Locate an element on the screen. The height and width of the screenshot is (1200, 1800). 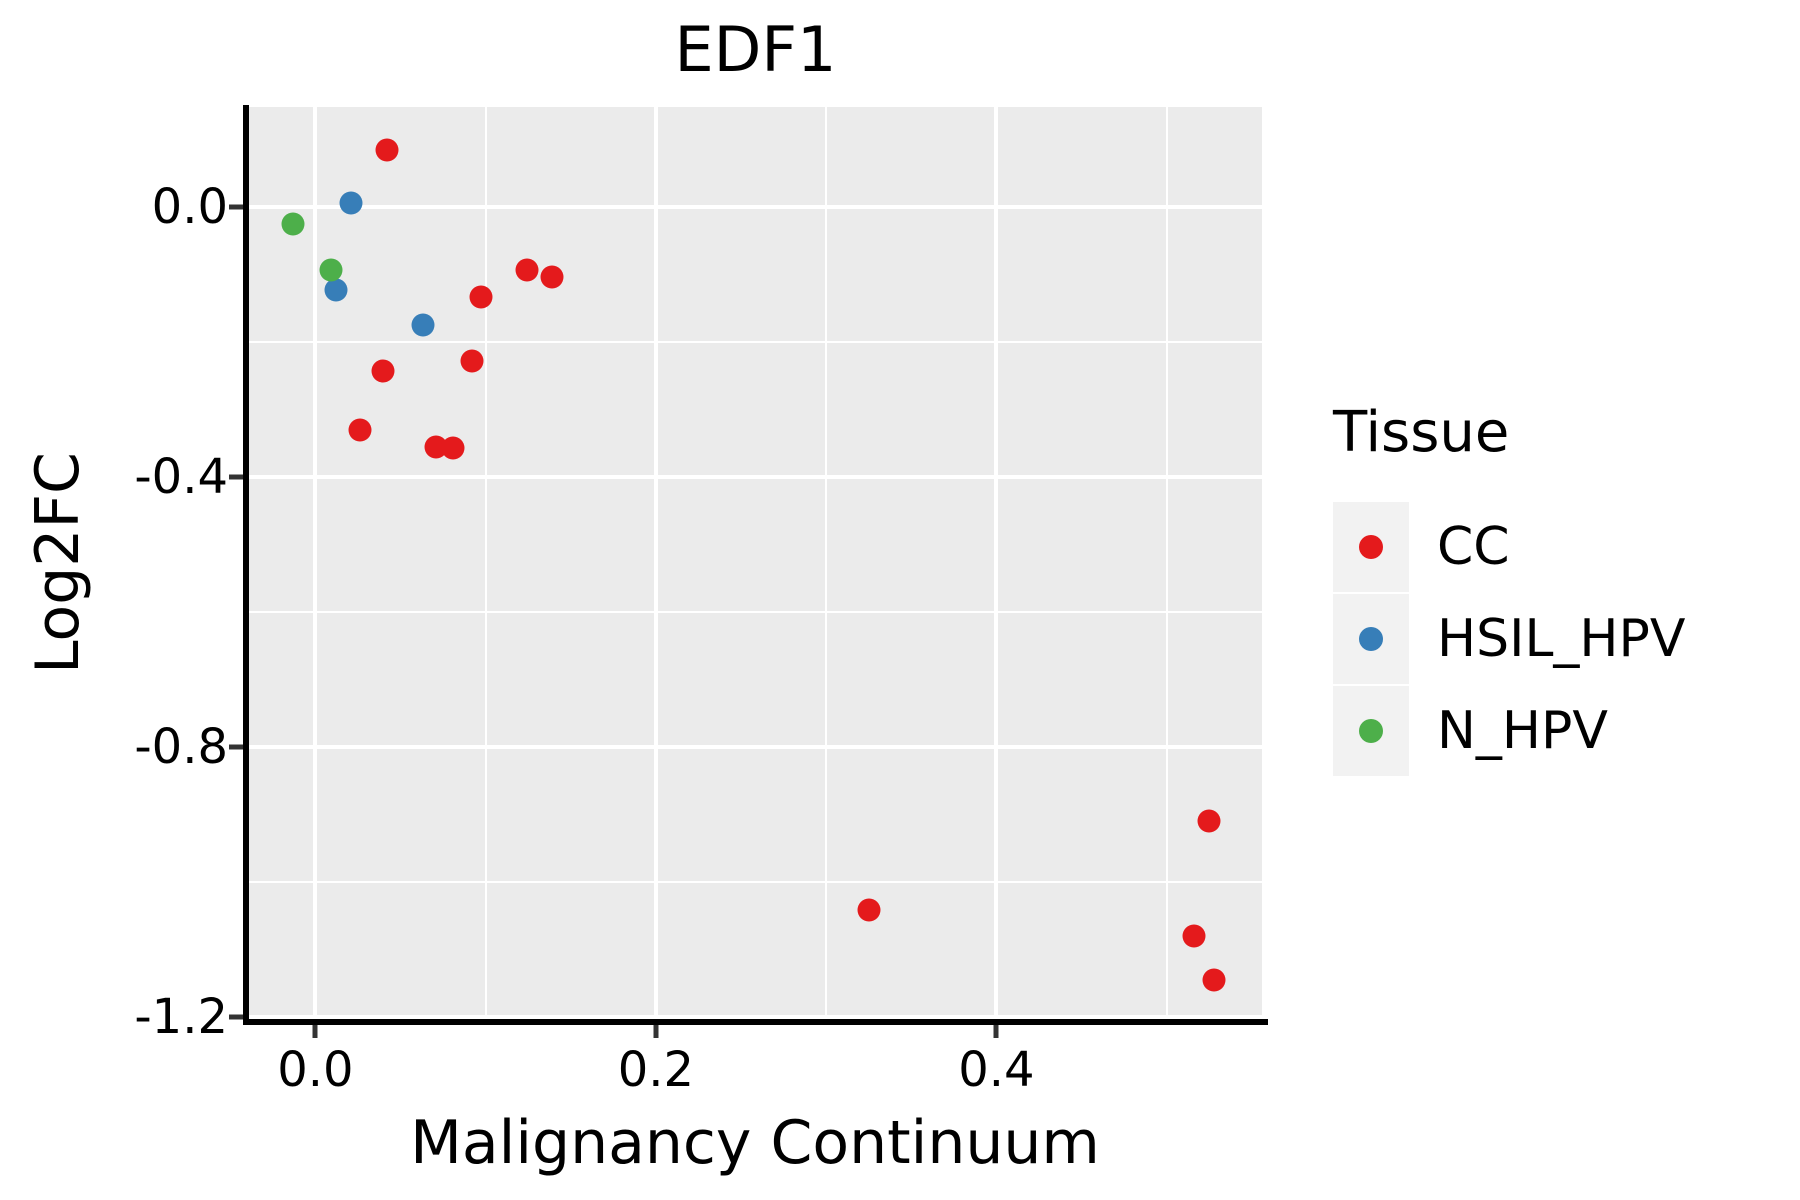
y-tick-label: 0.0 is located at coordinates (189, 206).